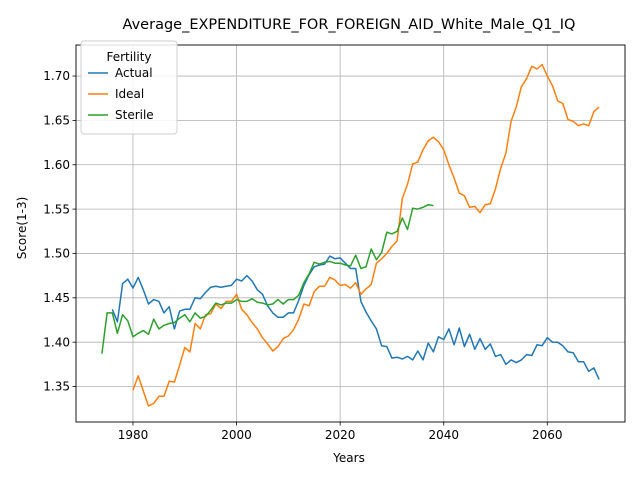 The width and height of the screenshot is (640, 484). What do you see at coordinates (134, 115) in the screenshot?
I see `legend-label-sterile: Sterile` at bounding box center [134, 115].